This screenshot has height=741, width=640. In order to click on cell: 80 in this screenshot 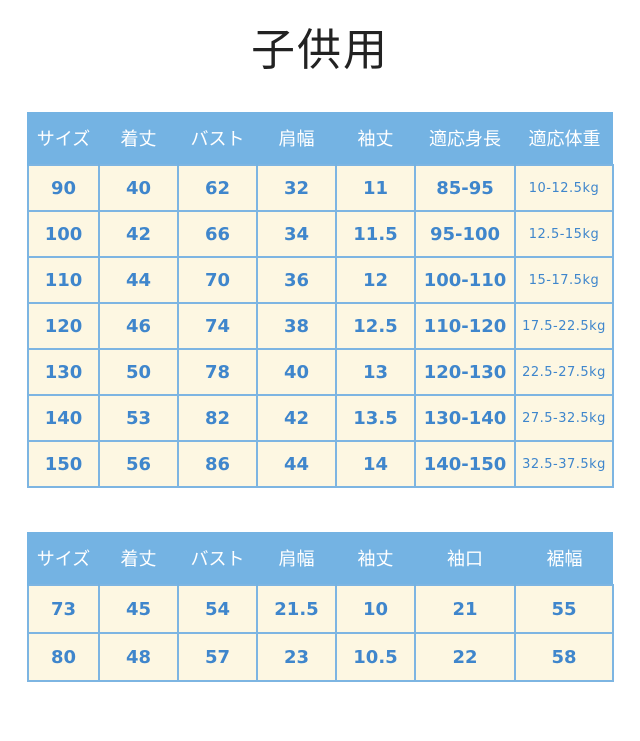, I will do `click(63, 657)`.